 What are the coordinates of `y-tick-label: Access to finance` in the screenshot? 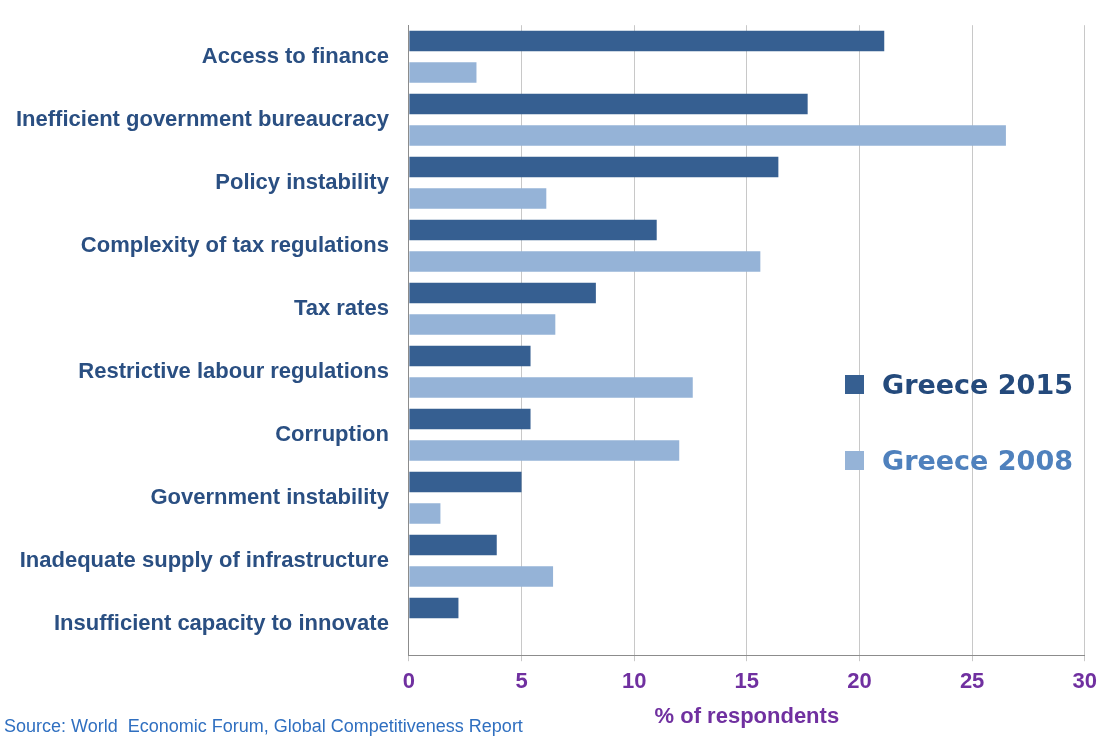 It's located at (295, 55).